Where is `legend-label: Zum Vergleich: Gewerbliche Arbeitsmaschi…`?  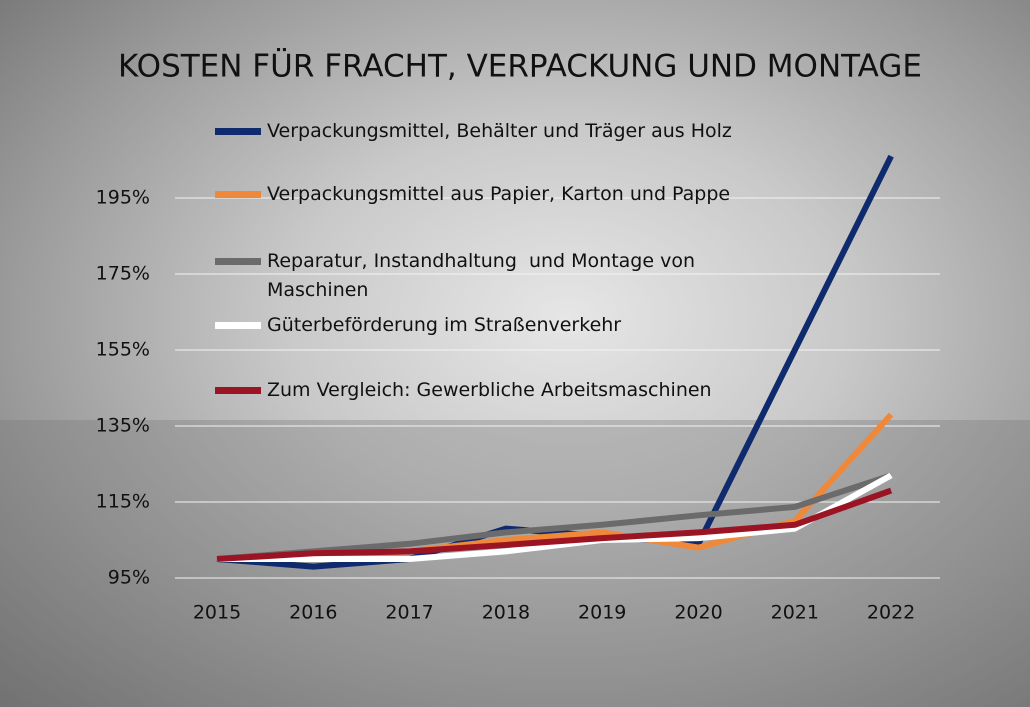 legend-label: Zum Vergleich: Gewerbliche Arbeitsmaschi… is located at coordinates (489, 390).